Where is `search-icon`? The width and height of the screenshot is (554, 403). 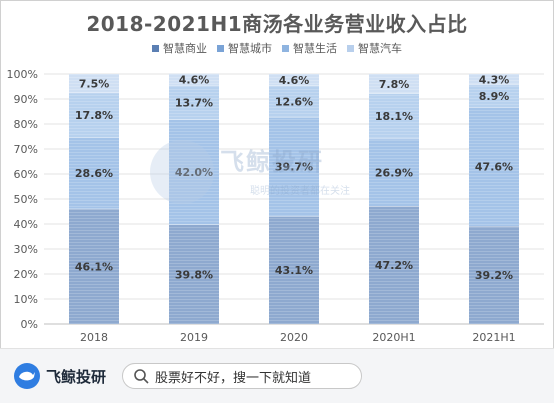 search-icon is located at coordinates (141, 376).